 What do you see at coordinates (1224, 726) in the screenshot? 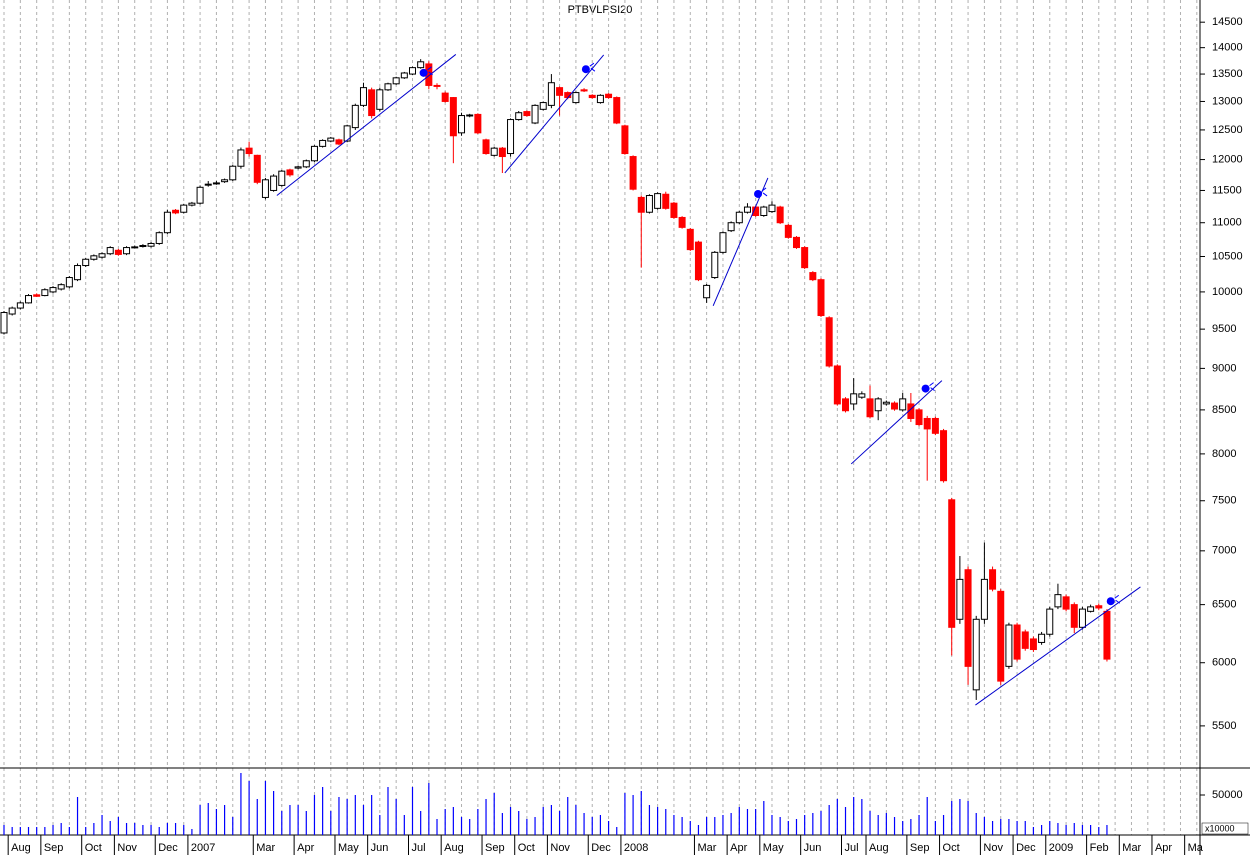
I see `y-tick-label: 5500` at bounding box center [1224, 726].